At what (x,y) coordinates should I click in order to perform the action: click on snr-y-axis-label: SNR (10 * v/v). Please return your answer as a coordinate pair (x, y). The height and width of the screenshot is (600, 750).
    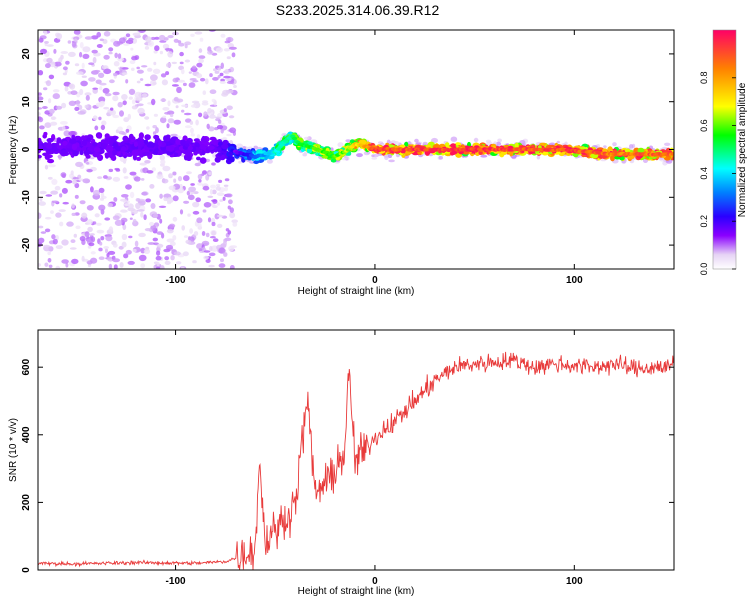
    Looking at the image, I should click on (13, 450).